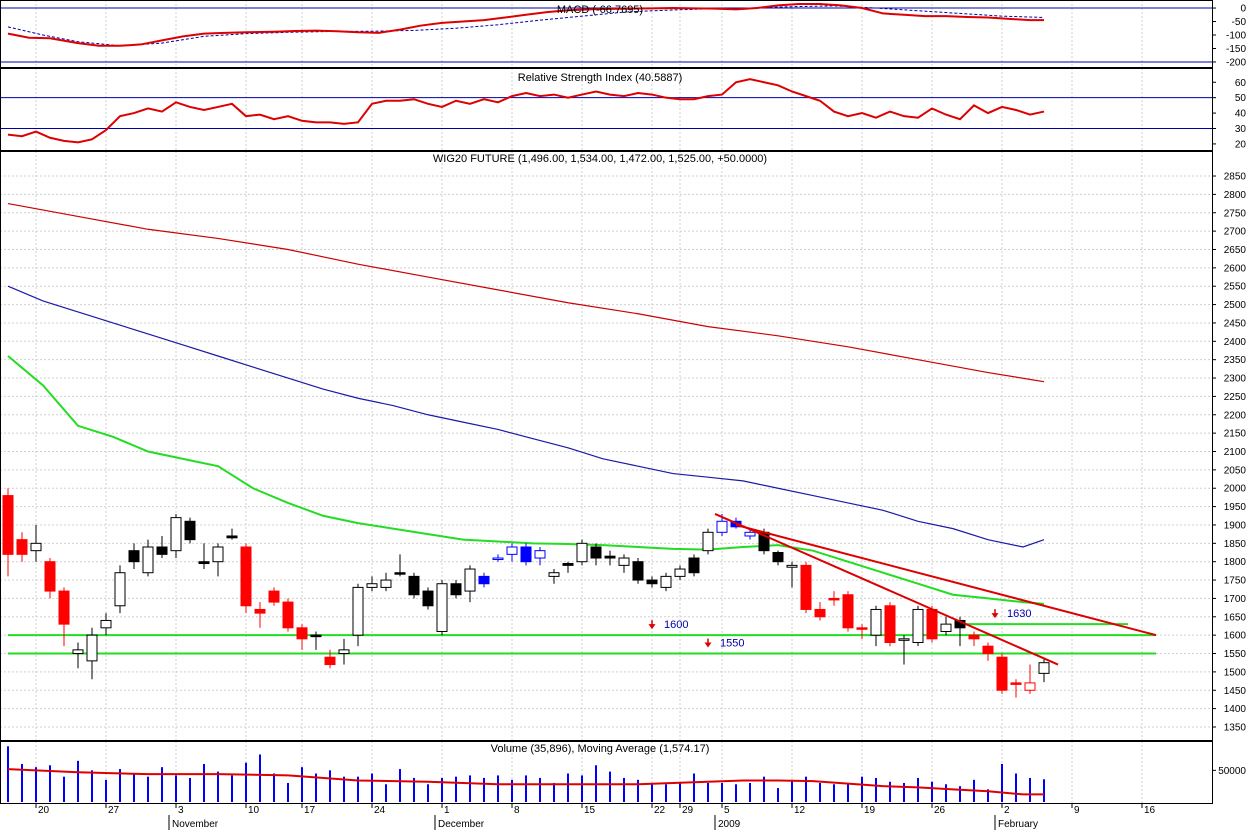  What do you see at coordinates (1235, 691) in the screenshot?
I see `price-ytick-label: 1450` at bounding box center [1235, 691].